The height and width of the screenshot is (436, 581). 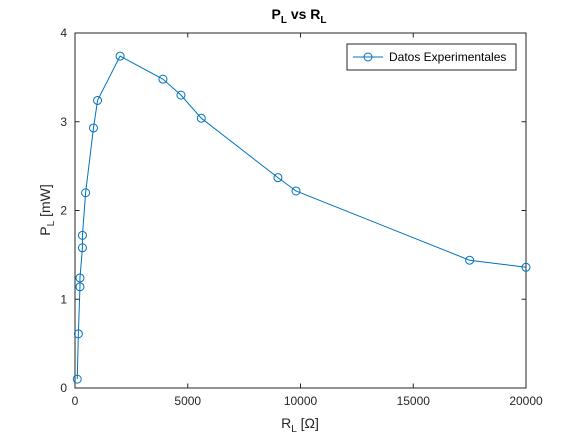 What do you see at coordinates (300, 425) in the screenshot?
I see `x-axis-title: RL [Ω]` at bounding box center [300, 425].